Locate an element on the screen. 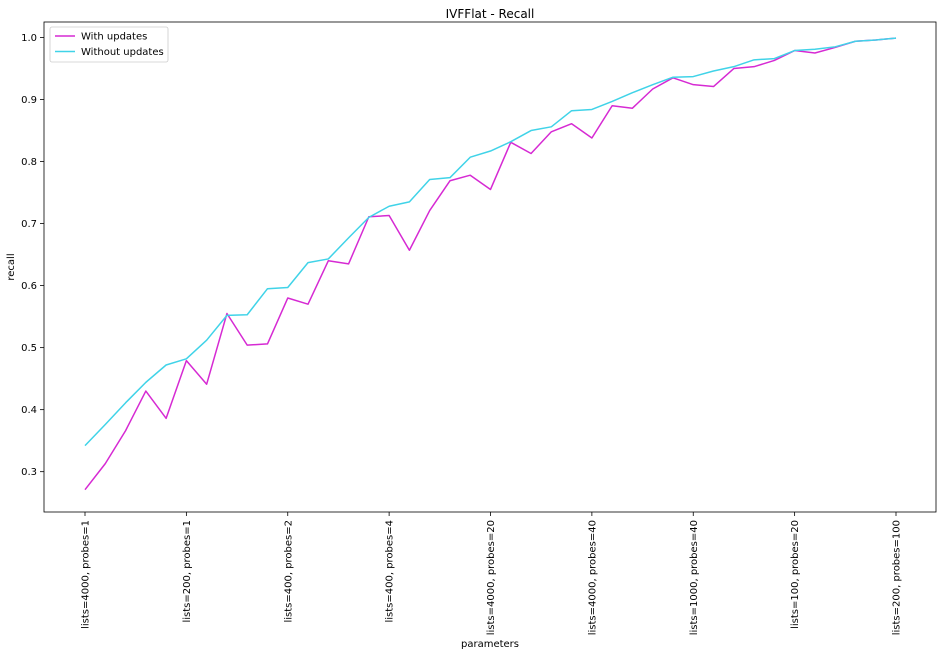  y-tick-label: 0.4 is located at coordinates (29, 410).